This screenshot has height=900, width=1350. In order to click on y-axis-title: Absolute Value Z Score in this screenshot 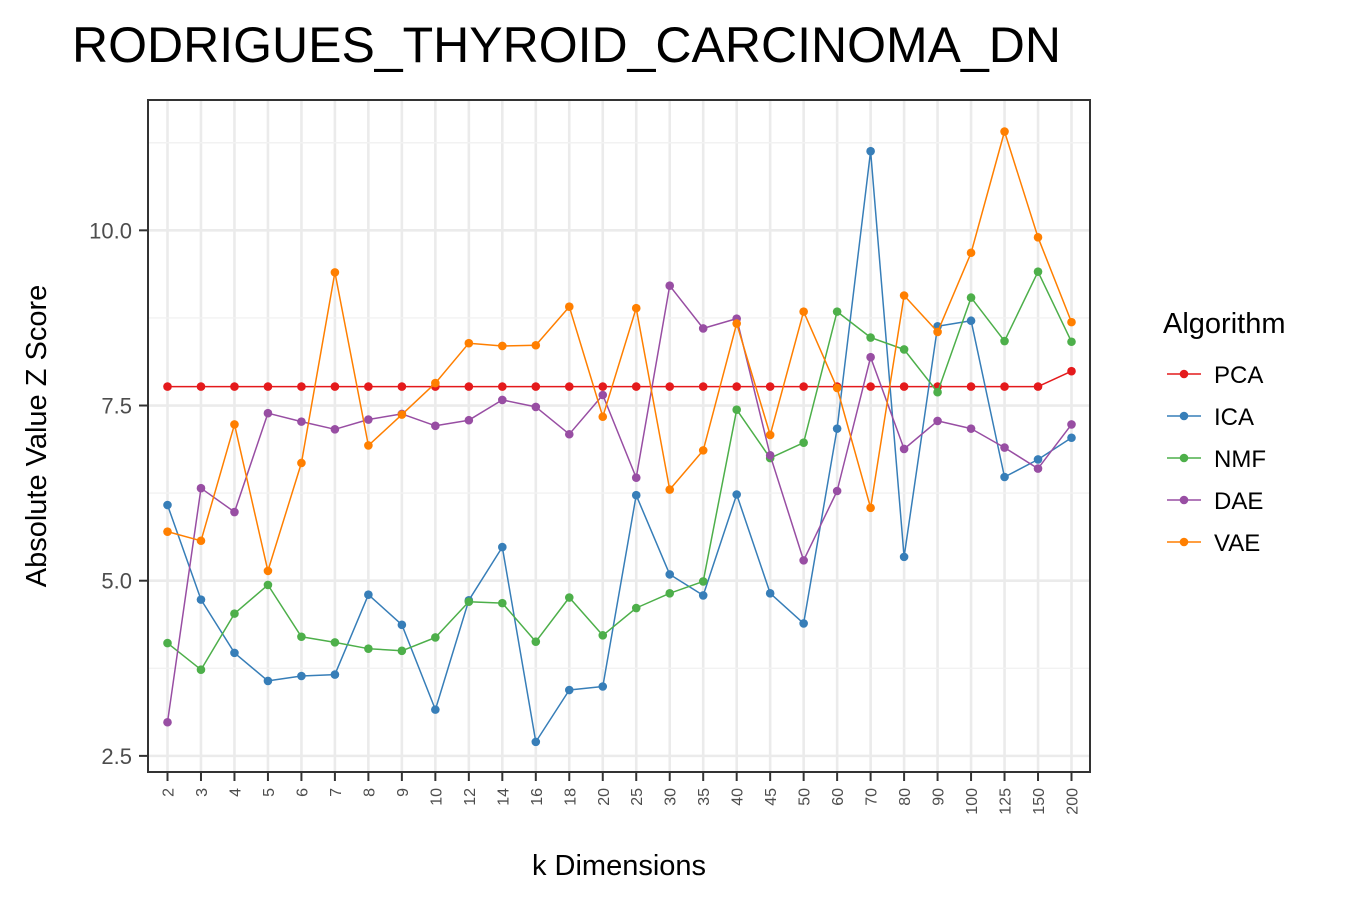, I will do `click(37, 436)`.